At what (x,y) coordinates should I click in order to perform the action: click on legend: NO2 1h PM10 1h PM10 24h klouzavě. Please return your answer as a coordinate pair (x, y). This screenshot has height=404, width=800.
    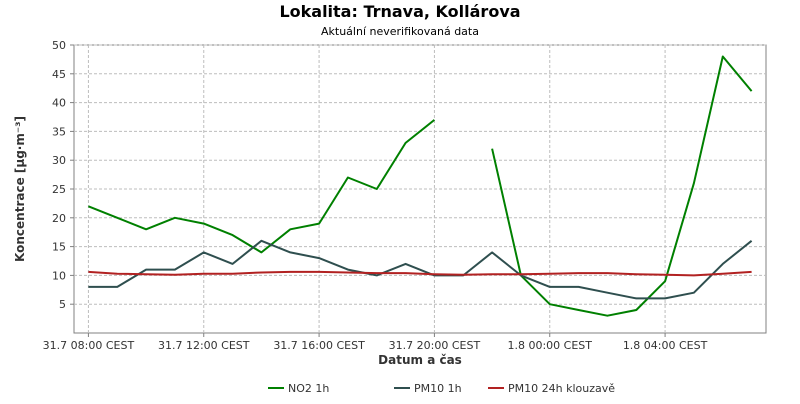
    Looking at the image, I should click on (441, 388).